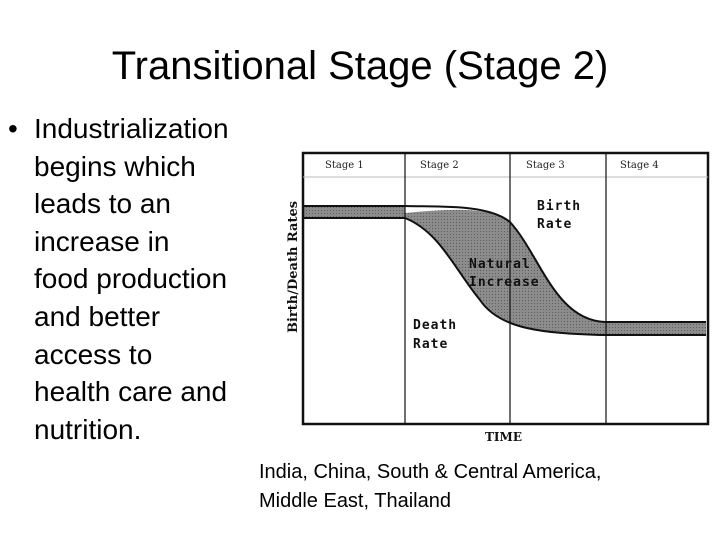 The width and height of the screenshot is (720, 540). What do you see at coordinates (559, 206) in the screenshot?
I see `birth-rate-label: Birth` at bounding box center [559, 206].